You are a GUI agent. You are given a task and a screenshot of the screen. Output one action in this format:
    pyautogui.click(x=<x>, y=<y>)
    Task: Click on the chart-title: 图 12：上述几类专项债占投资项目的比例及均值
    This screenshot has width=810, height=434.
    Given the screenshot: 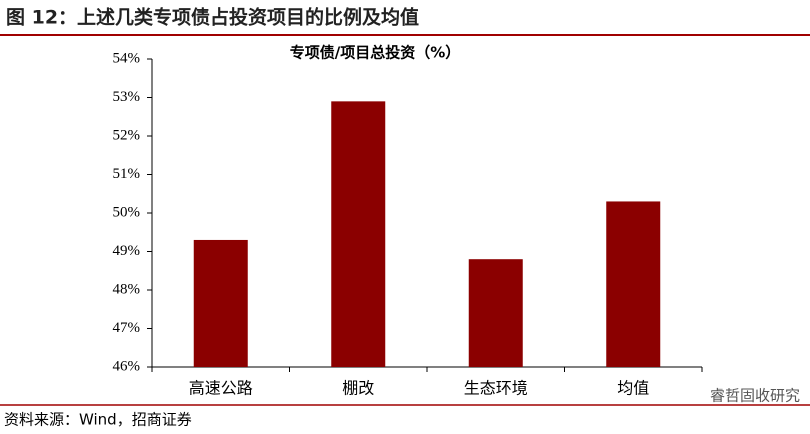 What is the action you would take?
    pyautogui.click(x=212, y=17)
    